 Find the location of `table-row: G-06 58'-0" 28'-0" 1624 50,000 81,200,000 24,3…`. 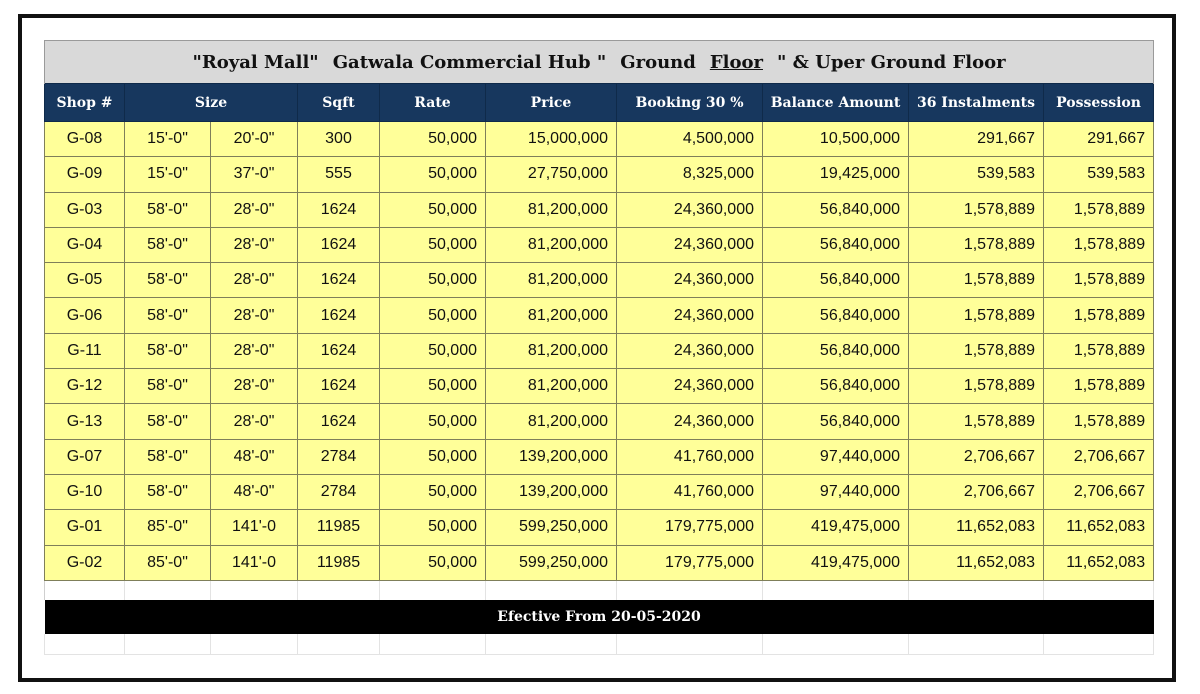

table-row: G-06 58'-0" 28'-0" 1624 50,000 81,200,000 24,3… is located at coordinates (599, 315).